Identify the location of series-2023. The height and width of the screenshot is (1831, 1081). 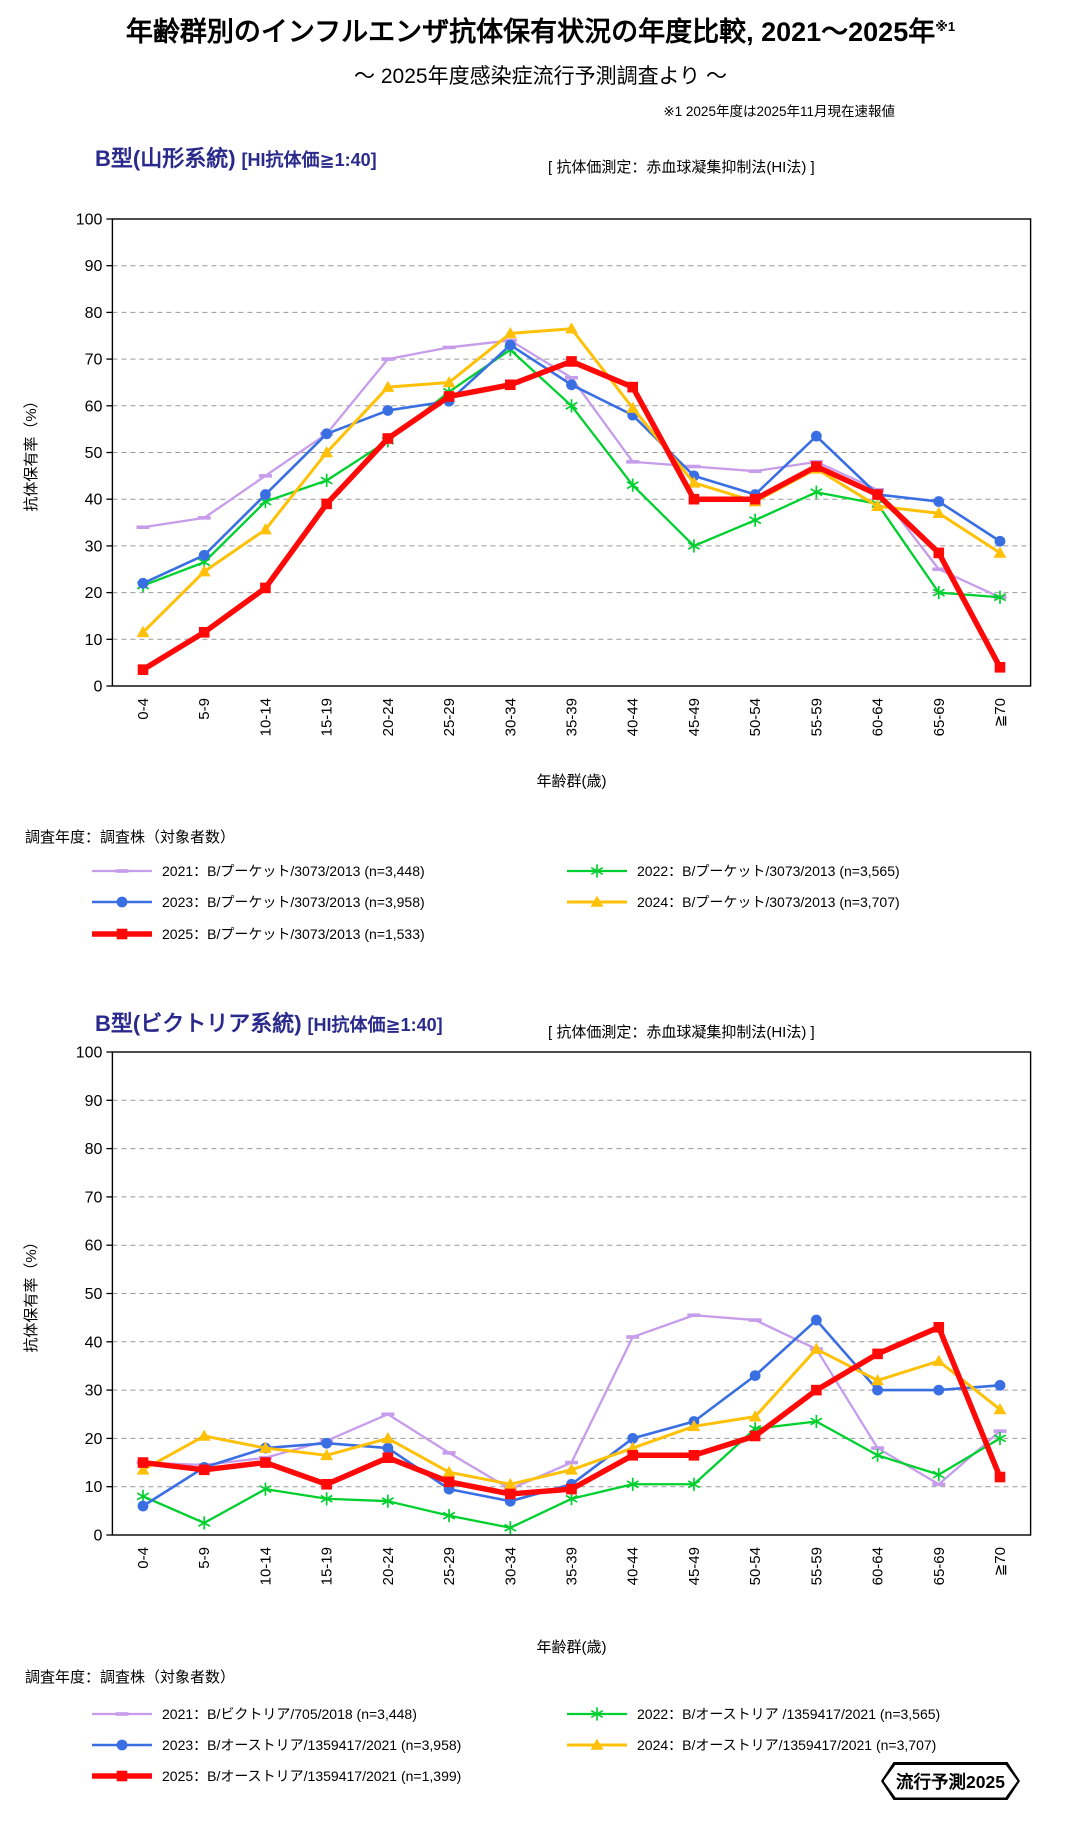
(571, 1413).